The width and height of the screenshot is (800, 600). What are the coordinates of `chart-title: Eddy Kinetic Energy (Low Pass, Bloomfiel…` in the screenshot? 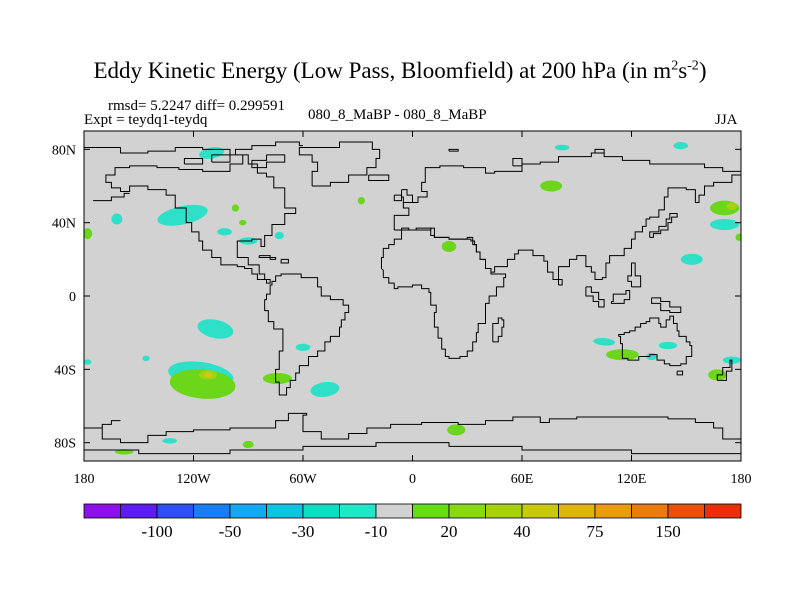 It's located at (400, 70).